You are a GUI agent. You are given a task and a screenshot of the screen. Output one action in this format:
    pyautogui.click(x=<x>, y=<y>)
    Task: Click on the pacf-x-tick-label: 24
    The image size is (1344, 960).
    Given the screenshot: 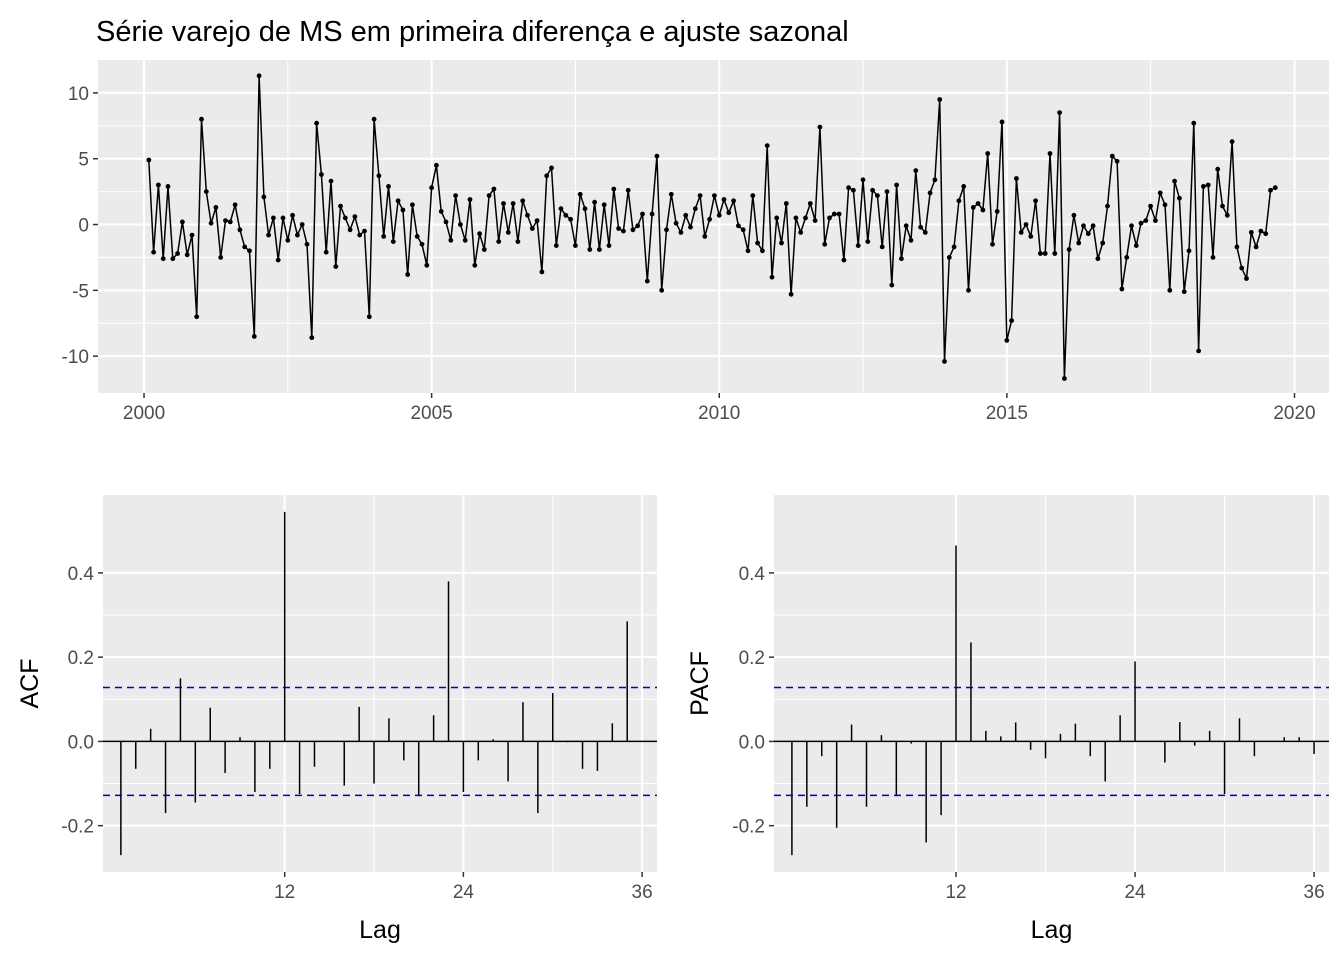 What is the action you would take?
    pyautogui.click(x=1135, y=892)
    